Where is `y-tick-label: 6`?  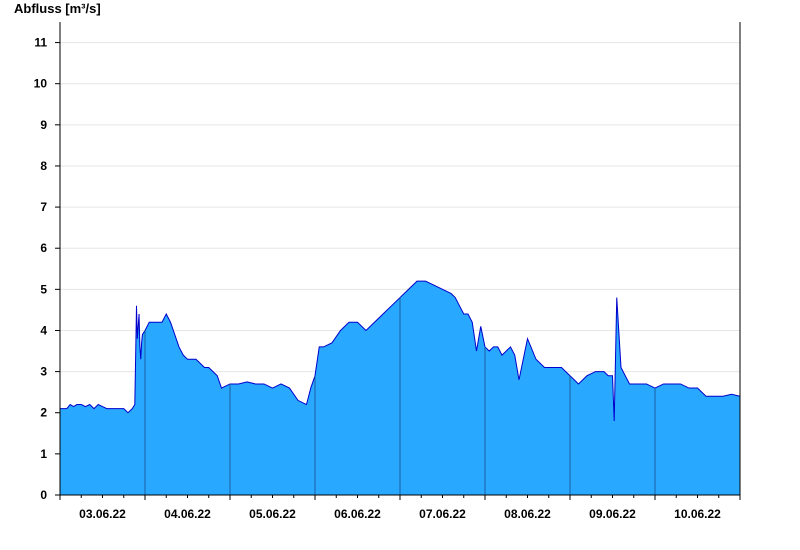 y-tick-label: 6 is located at coordinates (43, 248).